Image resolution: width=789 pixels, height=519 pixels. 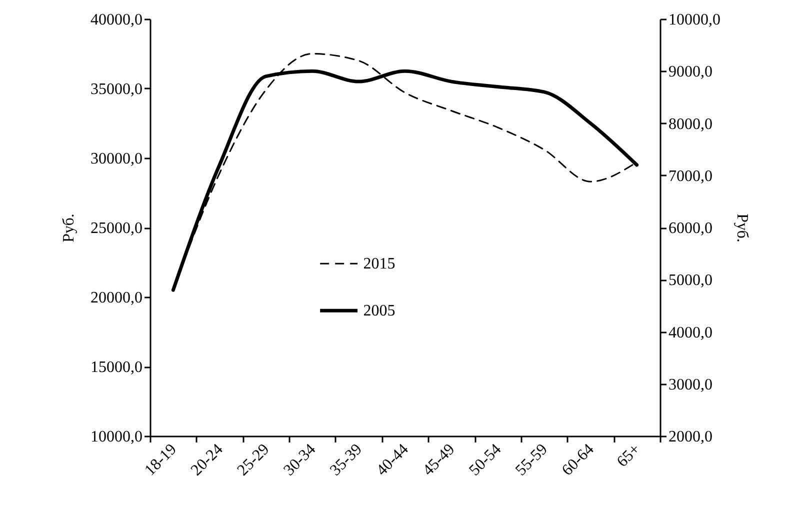 What do you see at coordinates (690, 333) in the screenshot?
I see `y2-tick-label: 4000,0` at bounding box center [690, 333].